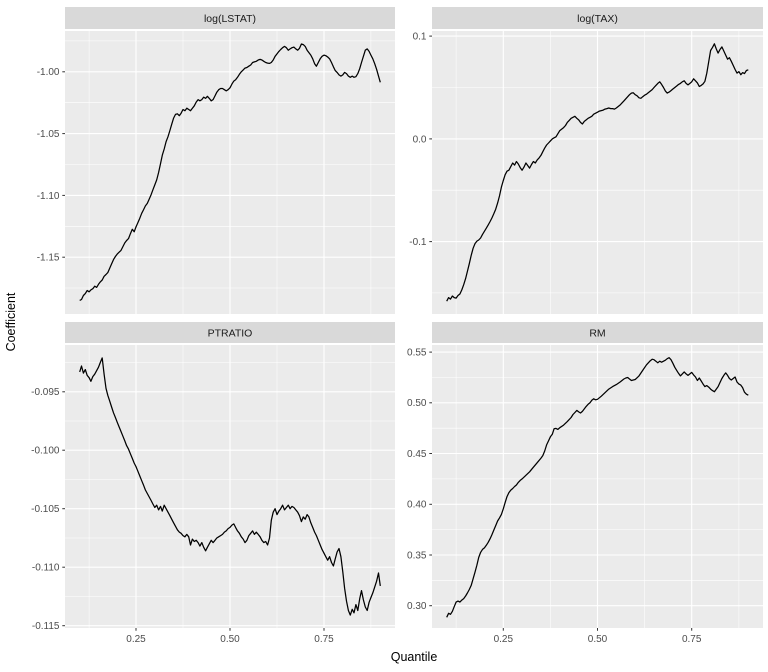 The height and width of the screenshot is (672, 768). What do you see at coordinates (46, 626) in the screenshot?
I see `y-tick-label: -0.115` at bounding box center [46, 626].